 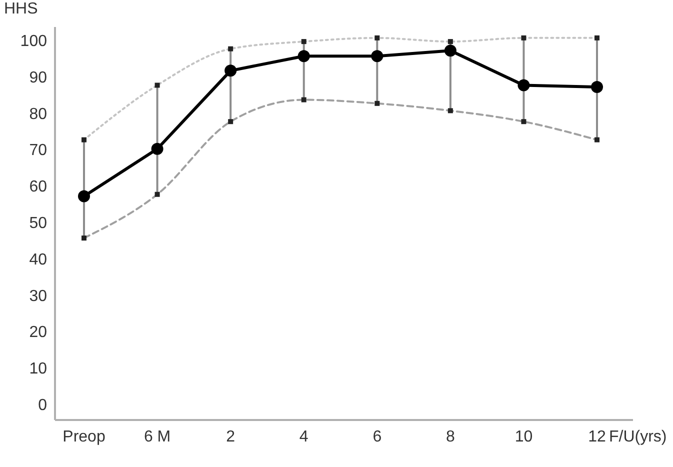 What do you see at coordinates (638, 437) in the screenshot?
I see `x-axis-title: F/U(yrs)` at bounding box center [638, 437].